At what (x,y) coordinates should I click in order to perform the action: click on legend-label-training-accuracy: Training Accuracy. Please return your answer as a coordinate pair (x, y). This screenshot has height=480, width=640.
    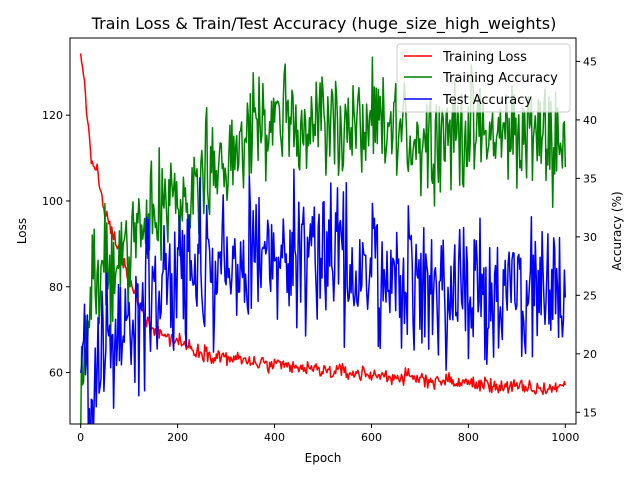
    Looking at the image, I should click on (500, 78).